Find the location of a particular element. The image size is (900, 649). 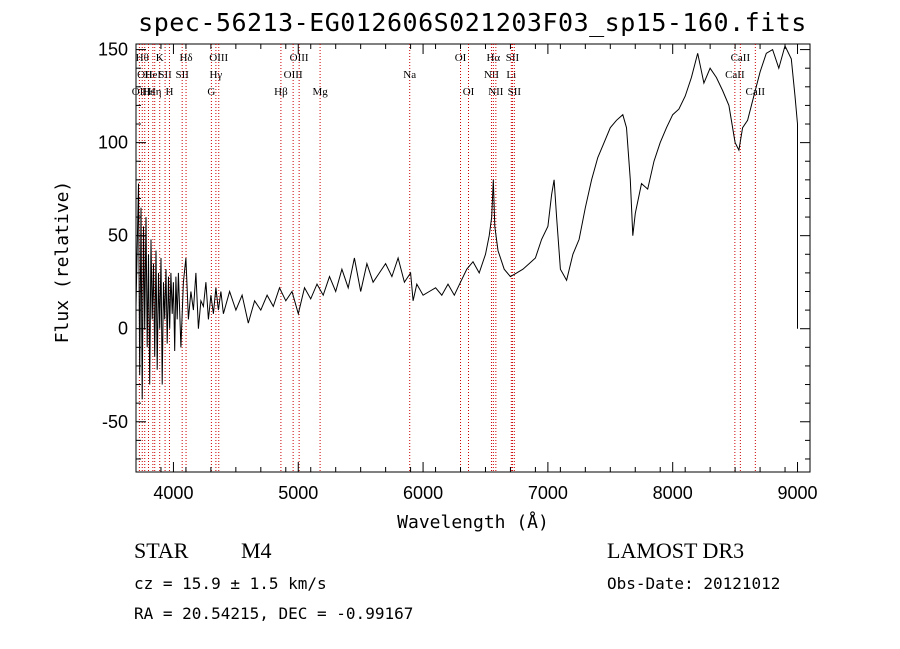

y-axis-label: Flux (relative) is located at coordinates (62, 262).